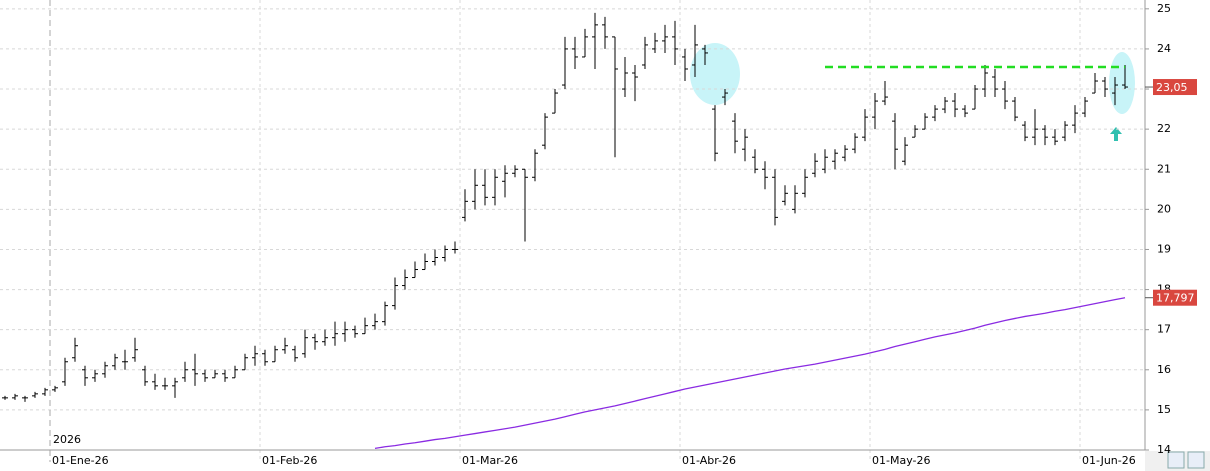 This screenshot has width=1210, height=471. I want to click on y-tick-label: 25, so click(1164, 8).